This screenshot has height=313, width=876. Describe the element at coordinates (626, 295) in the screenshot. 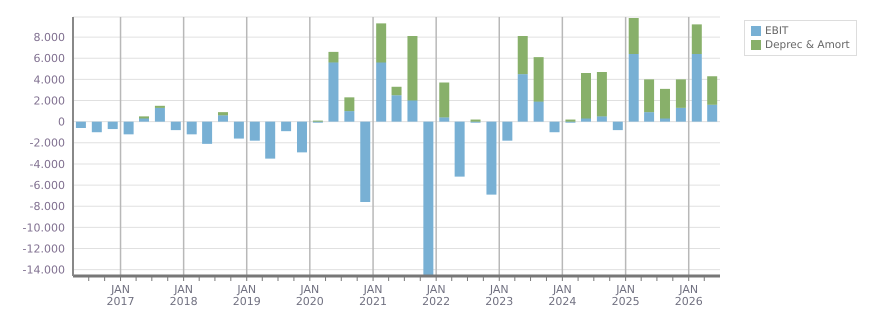

I see `x-tick-label: JAN 2025` at that location.